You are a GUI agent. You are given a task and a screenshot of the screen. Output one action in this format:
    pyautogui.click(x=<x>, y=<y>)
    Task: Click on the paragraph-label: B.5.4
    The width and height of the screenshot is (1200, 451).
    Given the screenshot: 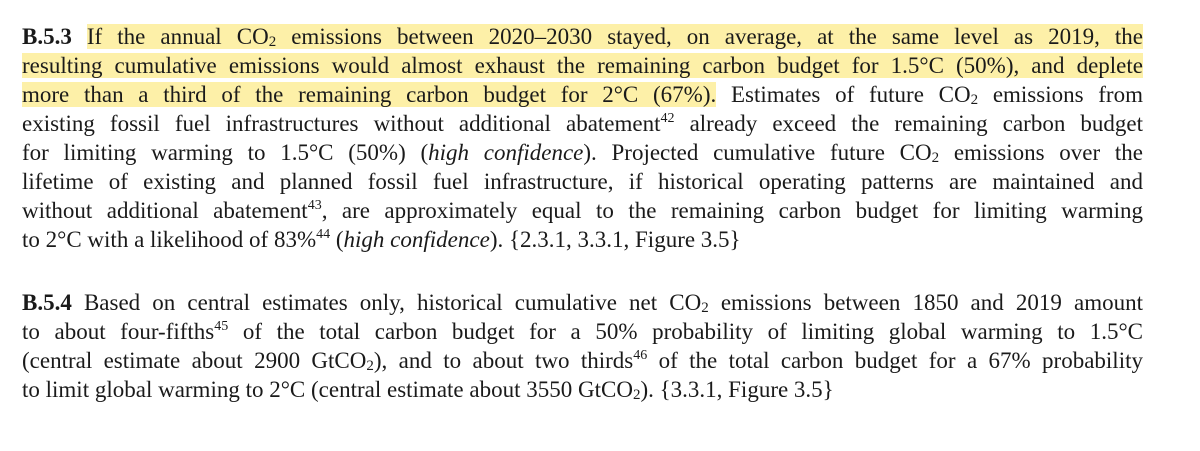 What is the action you would take?
    pyautogui.click(x=47, y=302)
    